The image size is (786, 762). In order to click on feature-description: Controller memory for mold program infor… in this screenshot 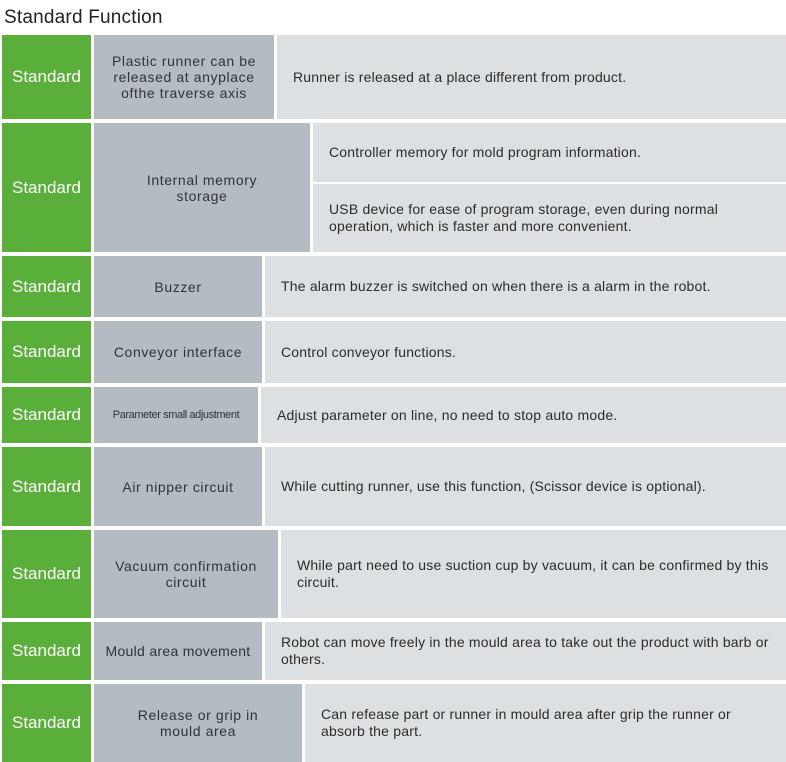, I will do `click(549, 187)`.